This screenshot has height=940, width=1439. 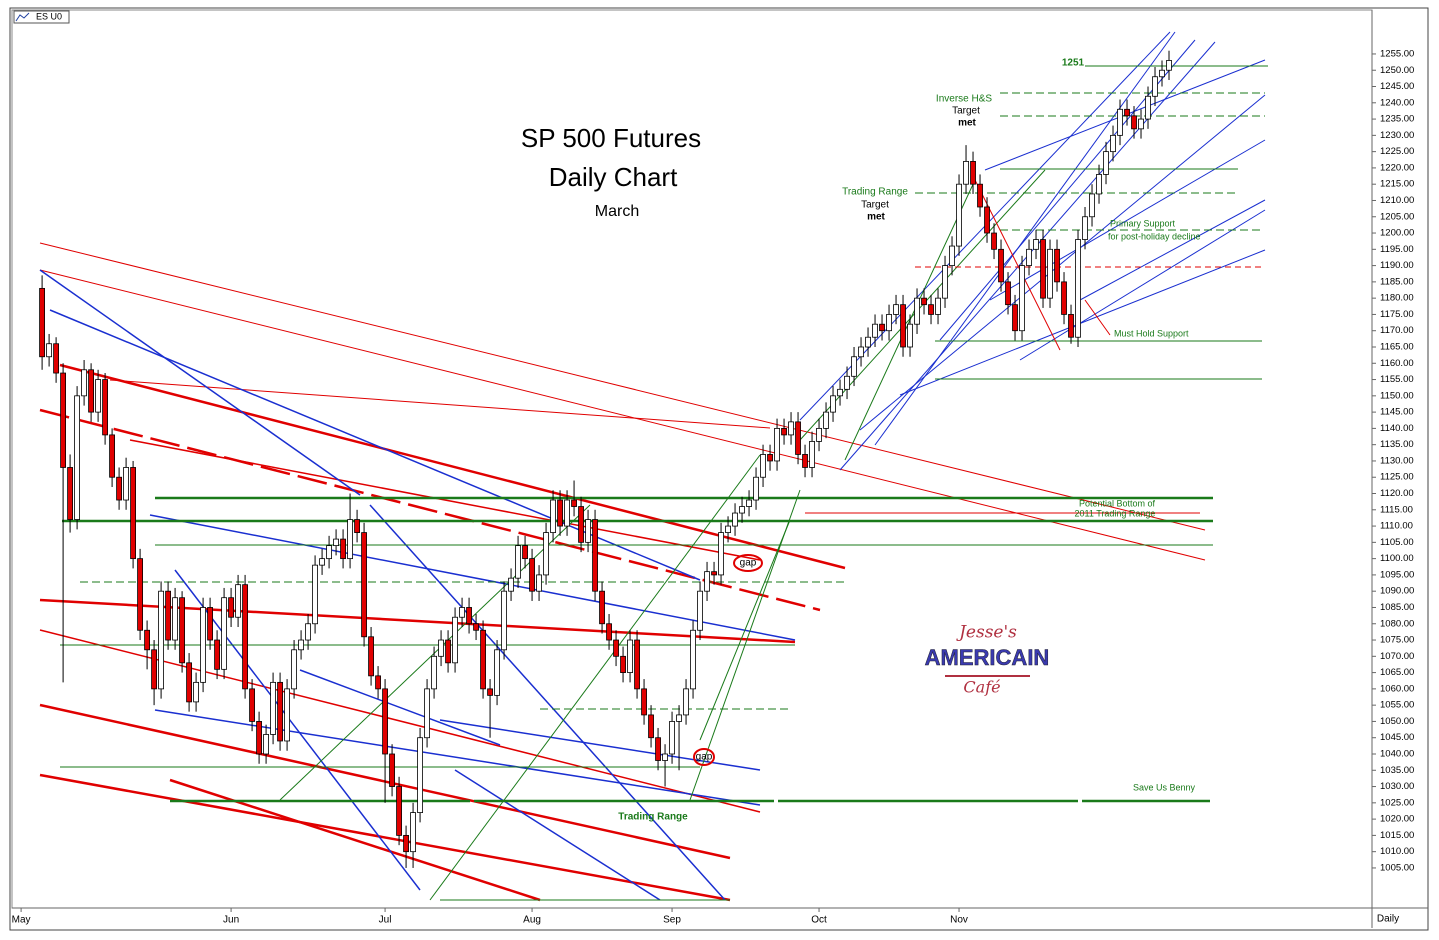 What do you see at coordinates (1397, 835) in the screenshot?
I see `y-tick-label: 1015.00` at bounding box center [1397, 835].